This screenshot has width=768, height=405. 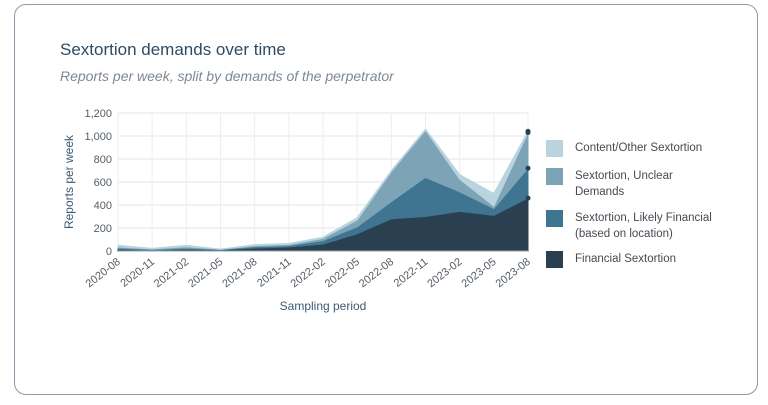 I want to click on y-tick-label: 1,000, so click(x=98, y=137).